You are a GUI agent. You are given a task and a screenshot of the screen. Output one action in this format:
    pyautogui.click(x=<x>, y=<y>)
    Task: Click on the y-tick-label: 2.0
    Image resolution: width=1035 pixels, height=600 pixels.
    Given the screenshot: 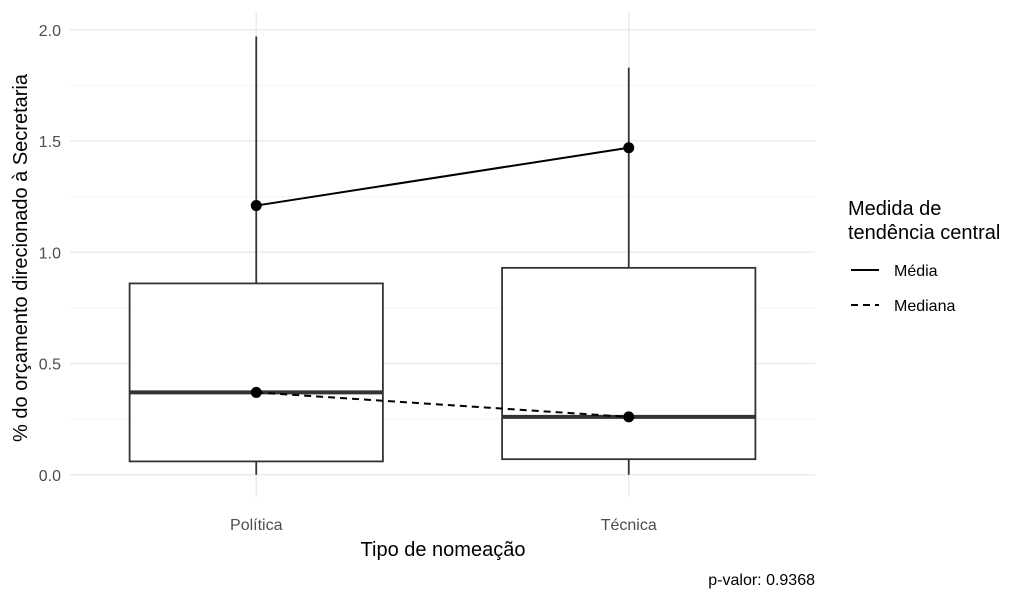 What is the action you would take?
    pyautogui.click(x=50, y=31)
    